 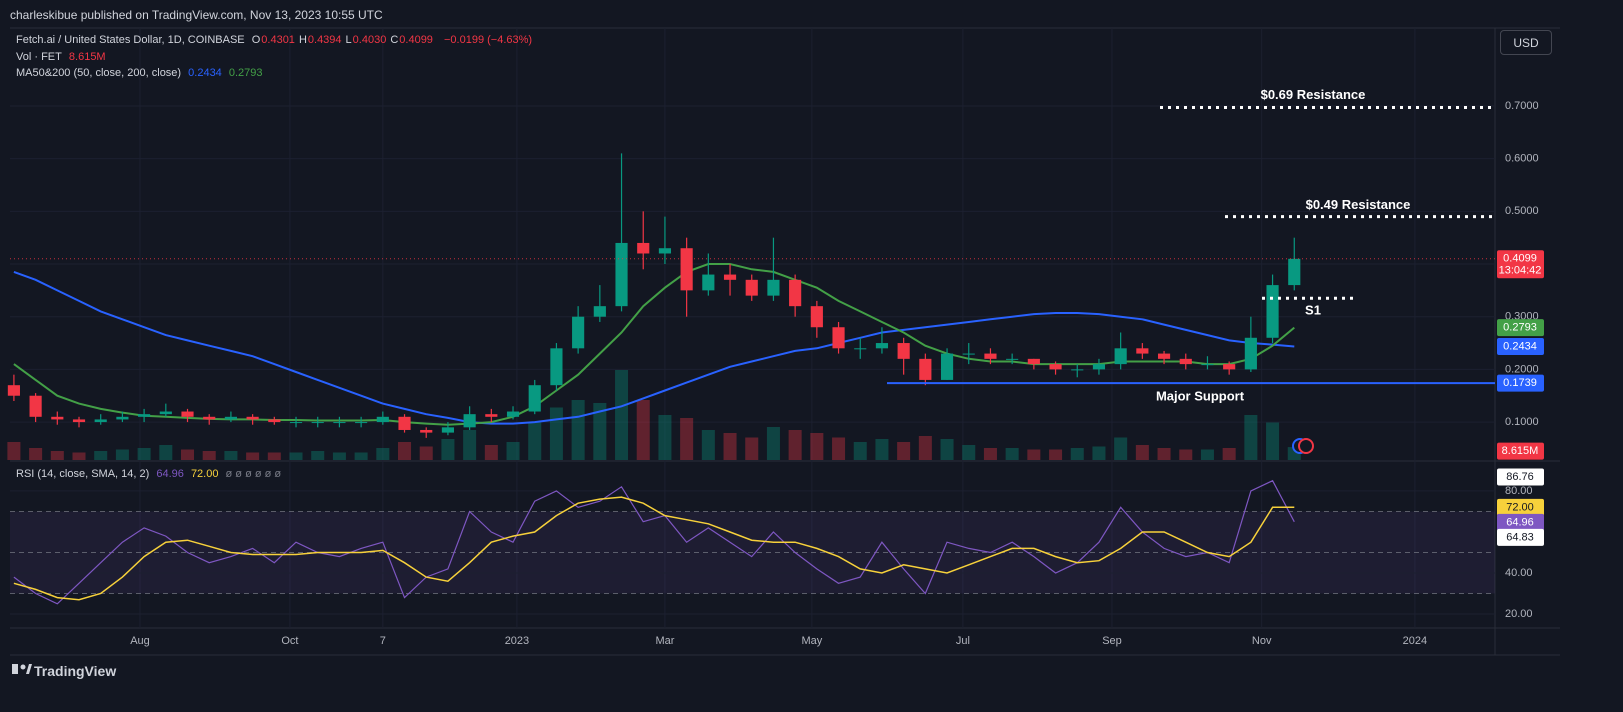 I want to click on y-tick-label: 0.2000, so click(x=1522, y=369).